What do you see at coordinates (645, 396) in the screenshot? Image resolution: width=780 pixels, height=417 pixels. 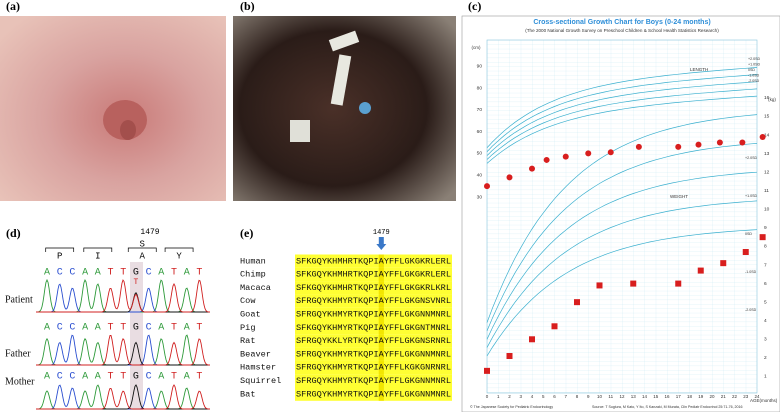 I see `x-tick-label: 14` at bounding box center [645, 396].